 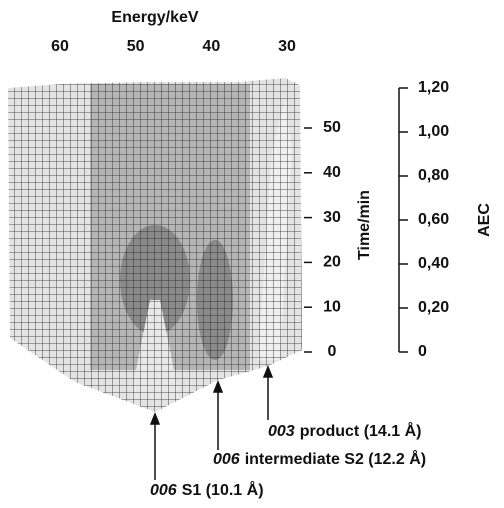 What do you see at coordinates (332, 172) in the screenshot?
I see `y-tick-label: 40` at bounding box center [332, 172].